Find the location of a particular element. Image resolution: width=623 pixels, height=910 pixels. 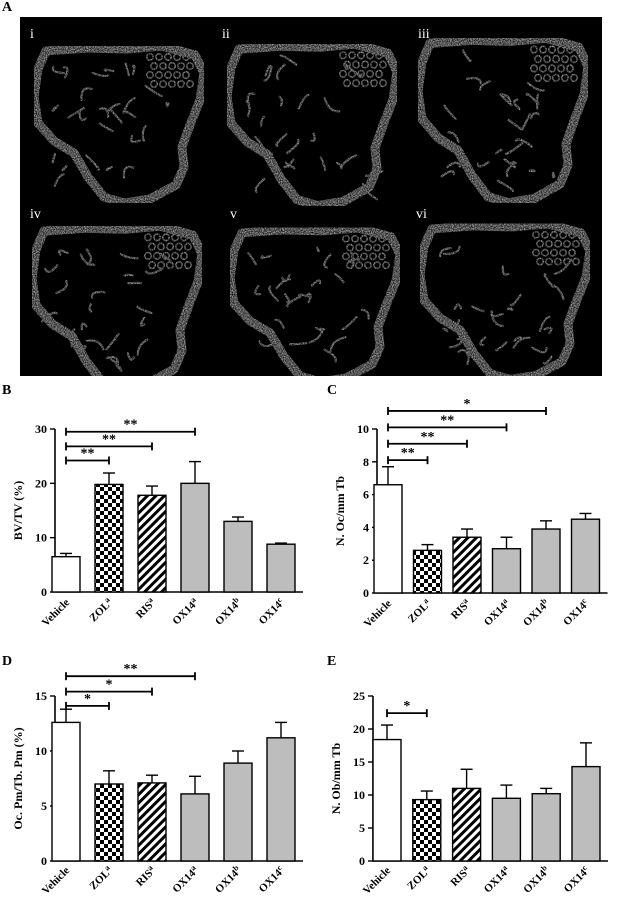

panel-b-letter: B is located at coordinates (7, 390).